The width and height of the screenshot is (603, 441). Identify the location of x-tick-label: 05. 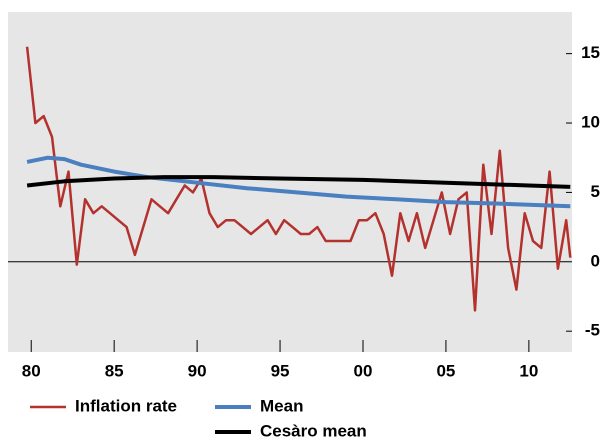
(445, 370).